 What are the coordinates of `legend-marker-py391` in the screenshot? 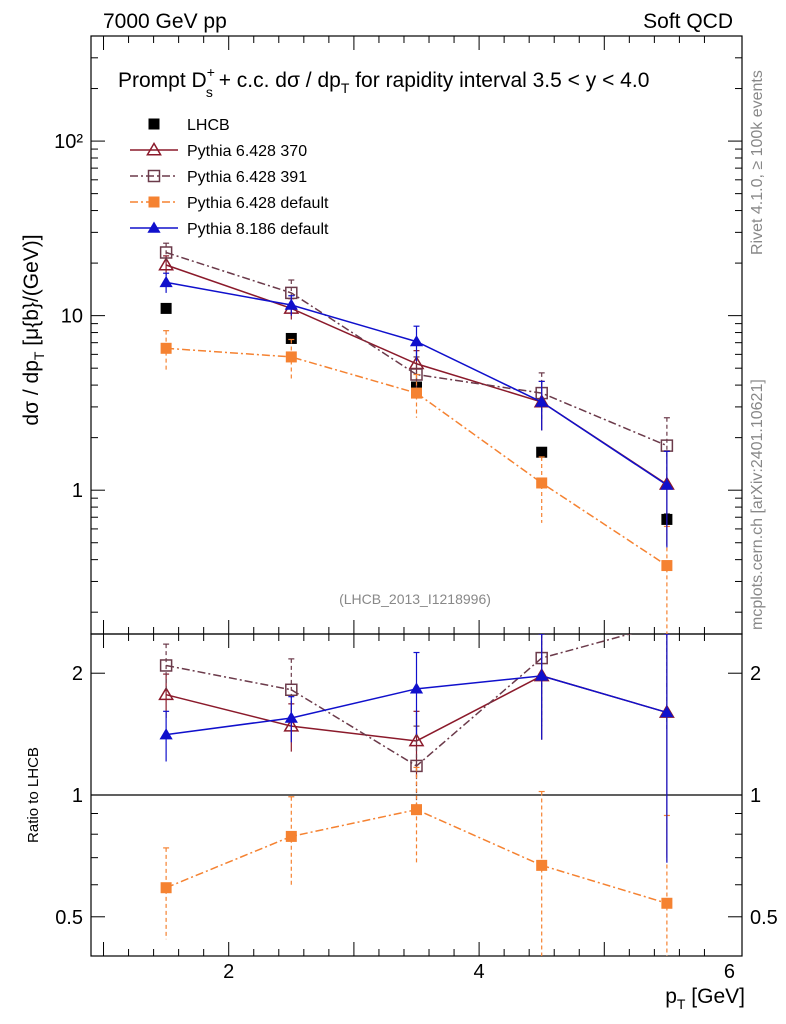 It's located at (154, 176).